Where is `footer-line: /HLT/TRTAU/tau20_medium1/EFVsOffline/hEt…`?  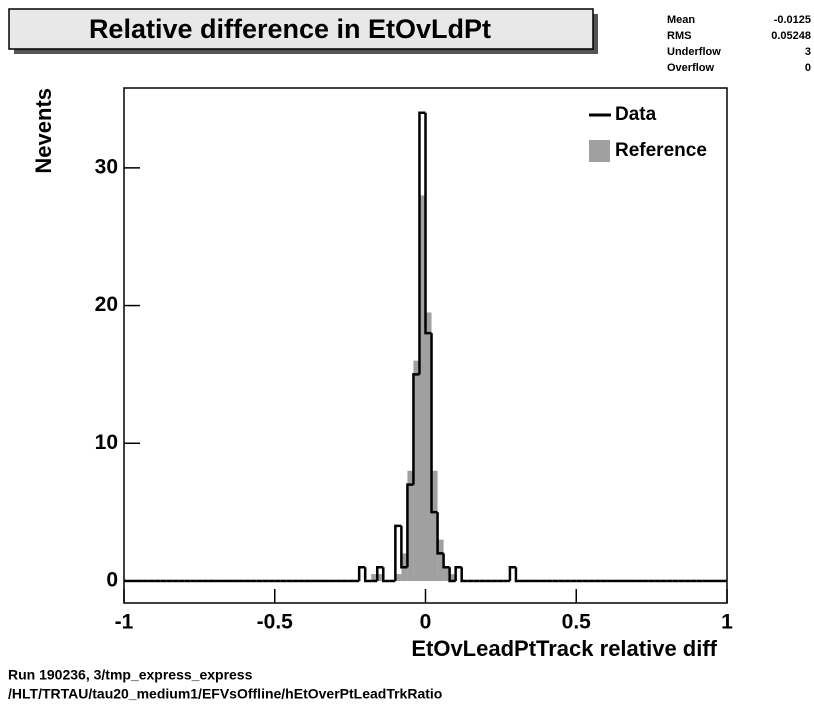
footer-line: /HLT/TRTAU/tau20_medium1/EFVsOffline/hEt… is located at coordinates (225, 694).